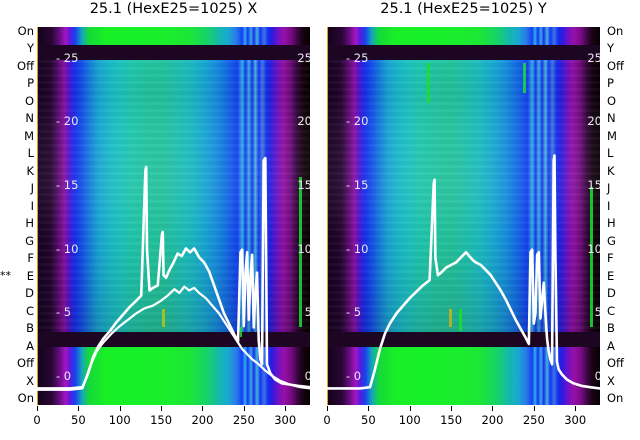  What do you see at coordinates (173, 9) in the screenshot?
I see `panel-title-left: 25.1 (HexE25=1025) X` at bounding box center [173, 9].